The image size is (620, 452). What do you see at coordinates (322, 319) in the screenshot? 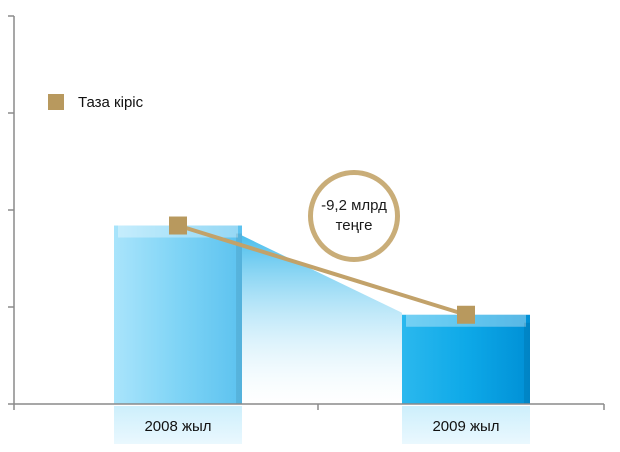
I see `decline-area` at bounding box center [322, 319].